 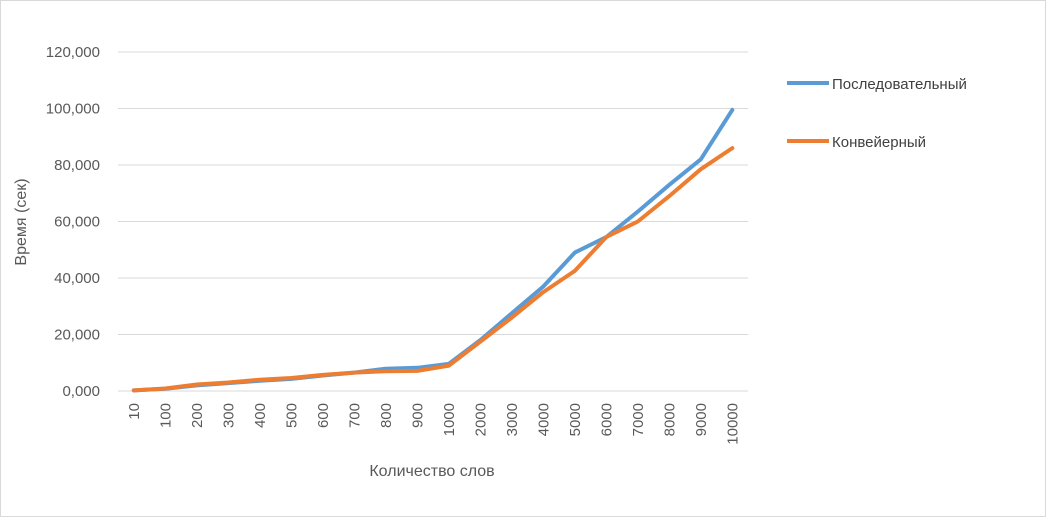 I want to click on x-axis-title: Количество слов, so click(x=431, y=471).